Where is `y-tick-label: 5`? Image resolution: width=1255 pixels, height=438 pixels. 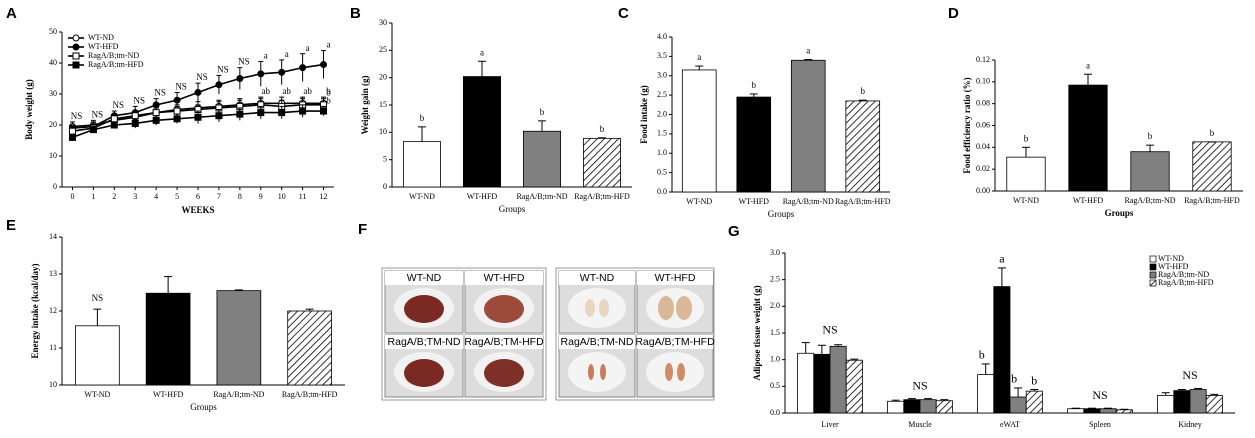
y-tick-label: 5 is located at coordinates (385, 158).